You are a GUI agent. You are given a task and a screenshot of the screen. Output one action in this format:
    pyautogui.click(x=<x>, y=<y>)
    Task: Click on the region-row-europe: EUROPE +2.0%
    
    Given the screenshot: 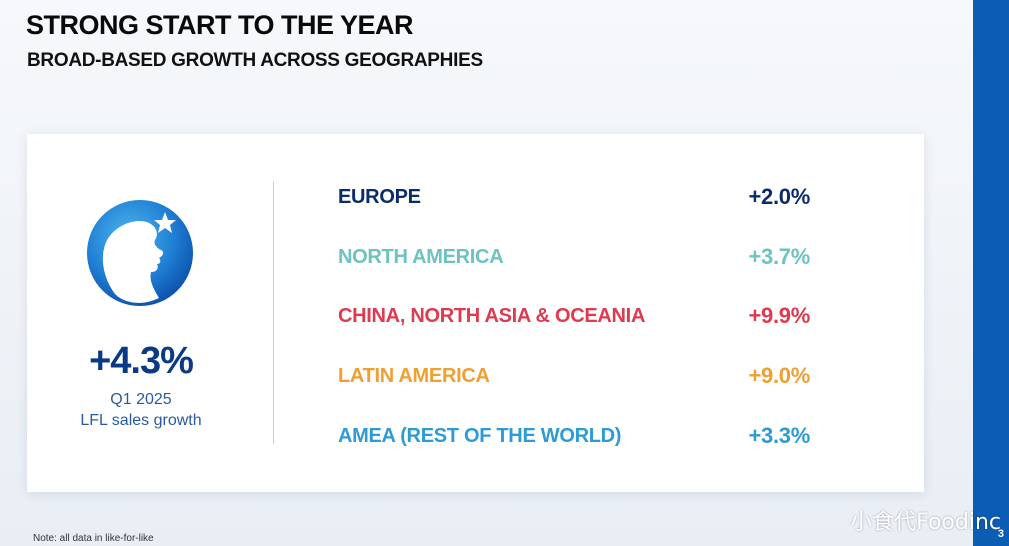 What is the action you would take?
    pyautogui.click(x=574, y=197)
    